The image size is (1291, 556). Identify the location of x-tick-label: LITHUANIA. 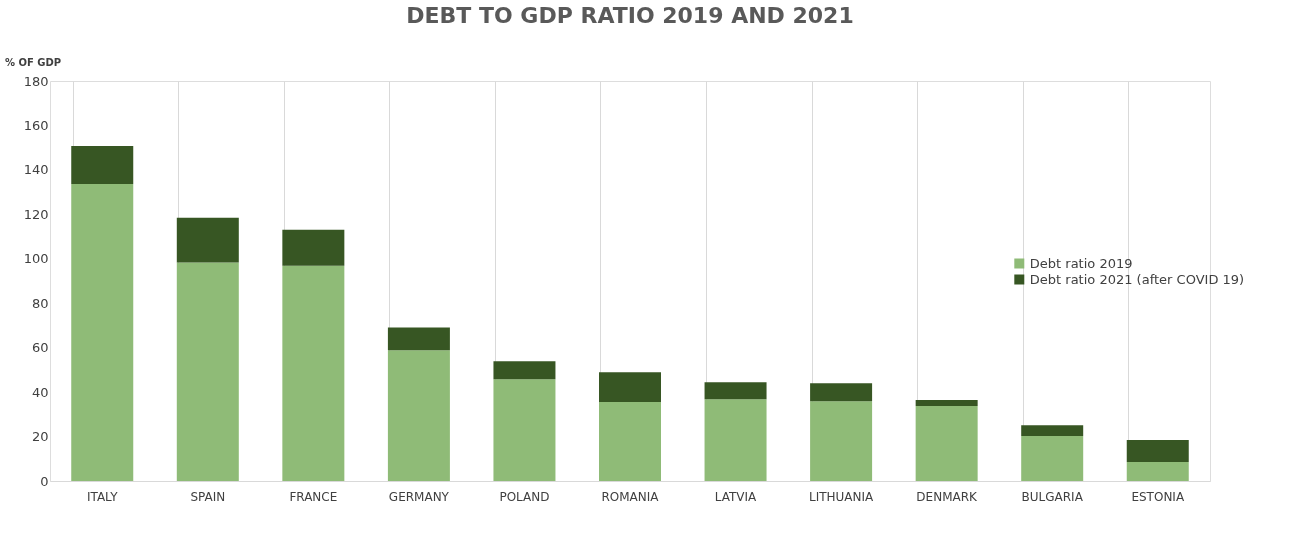
(841, 496).